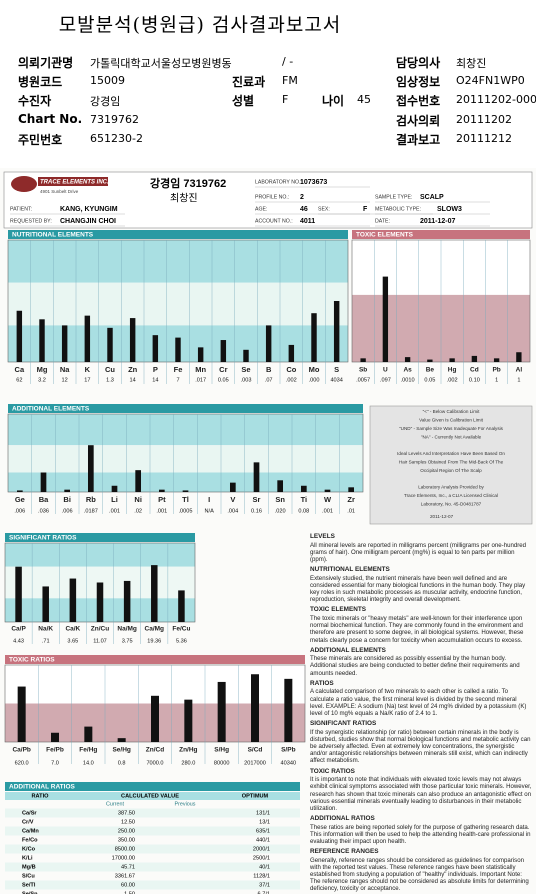  Describe the element at coordinates (272, 197) in the screenshot. I see `field-label: PROFILE NO.:` at that location.